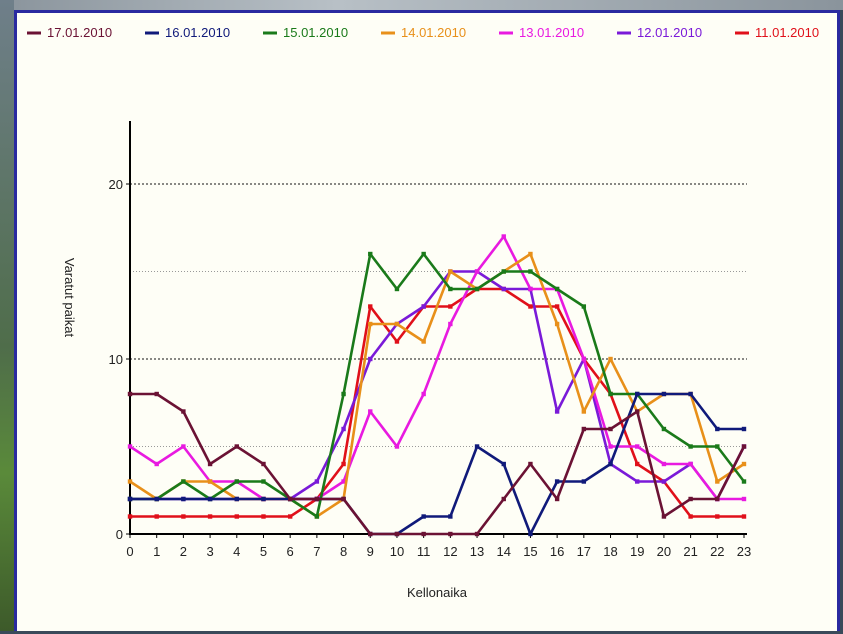 The height and width of the screenshot is (634, 843). I want to click on legend-item: 14.01.2010, so click(423, 32).